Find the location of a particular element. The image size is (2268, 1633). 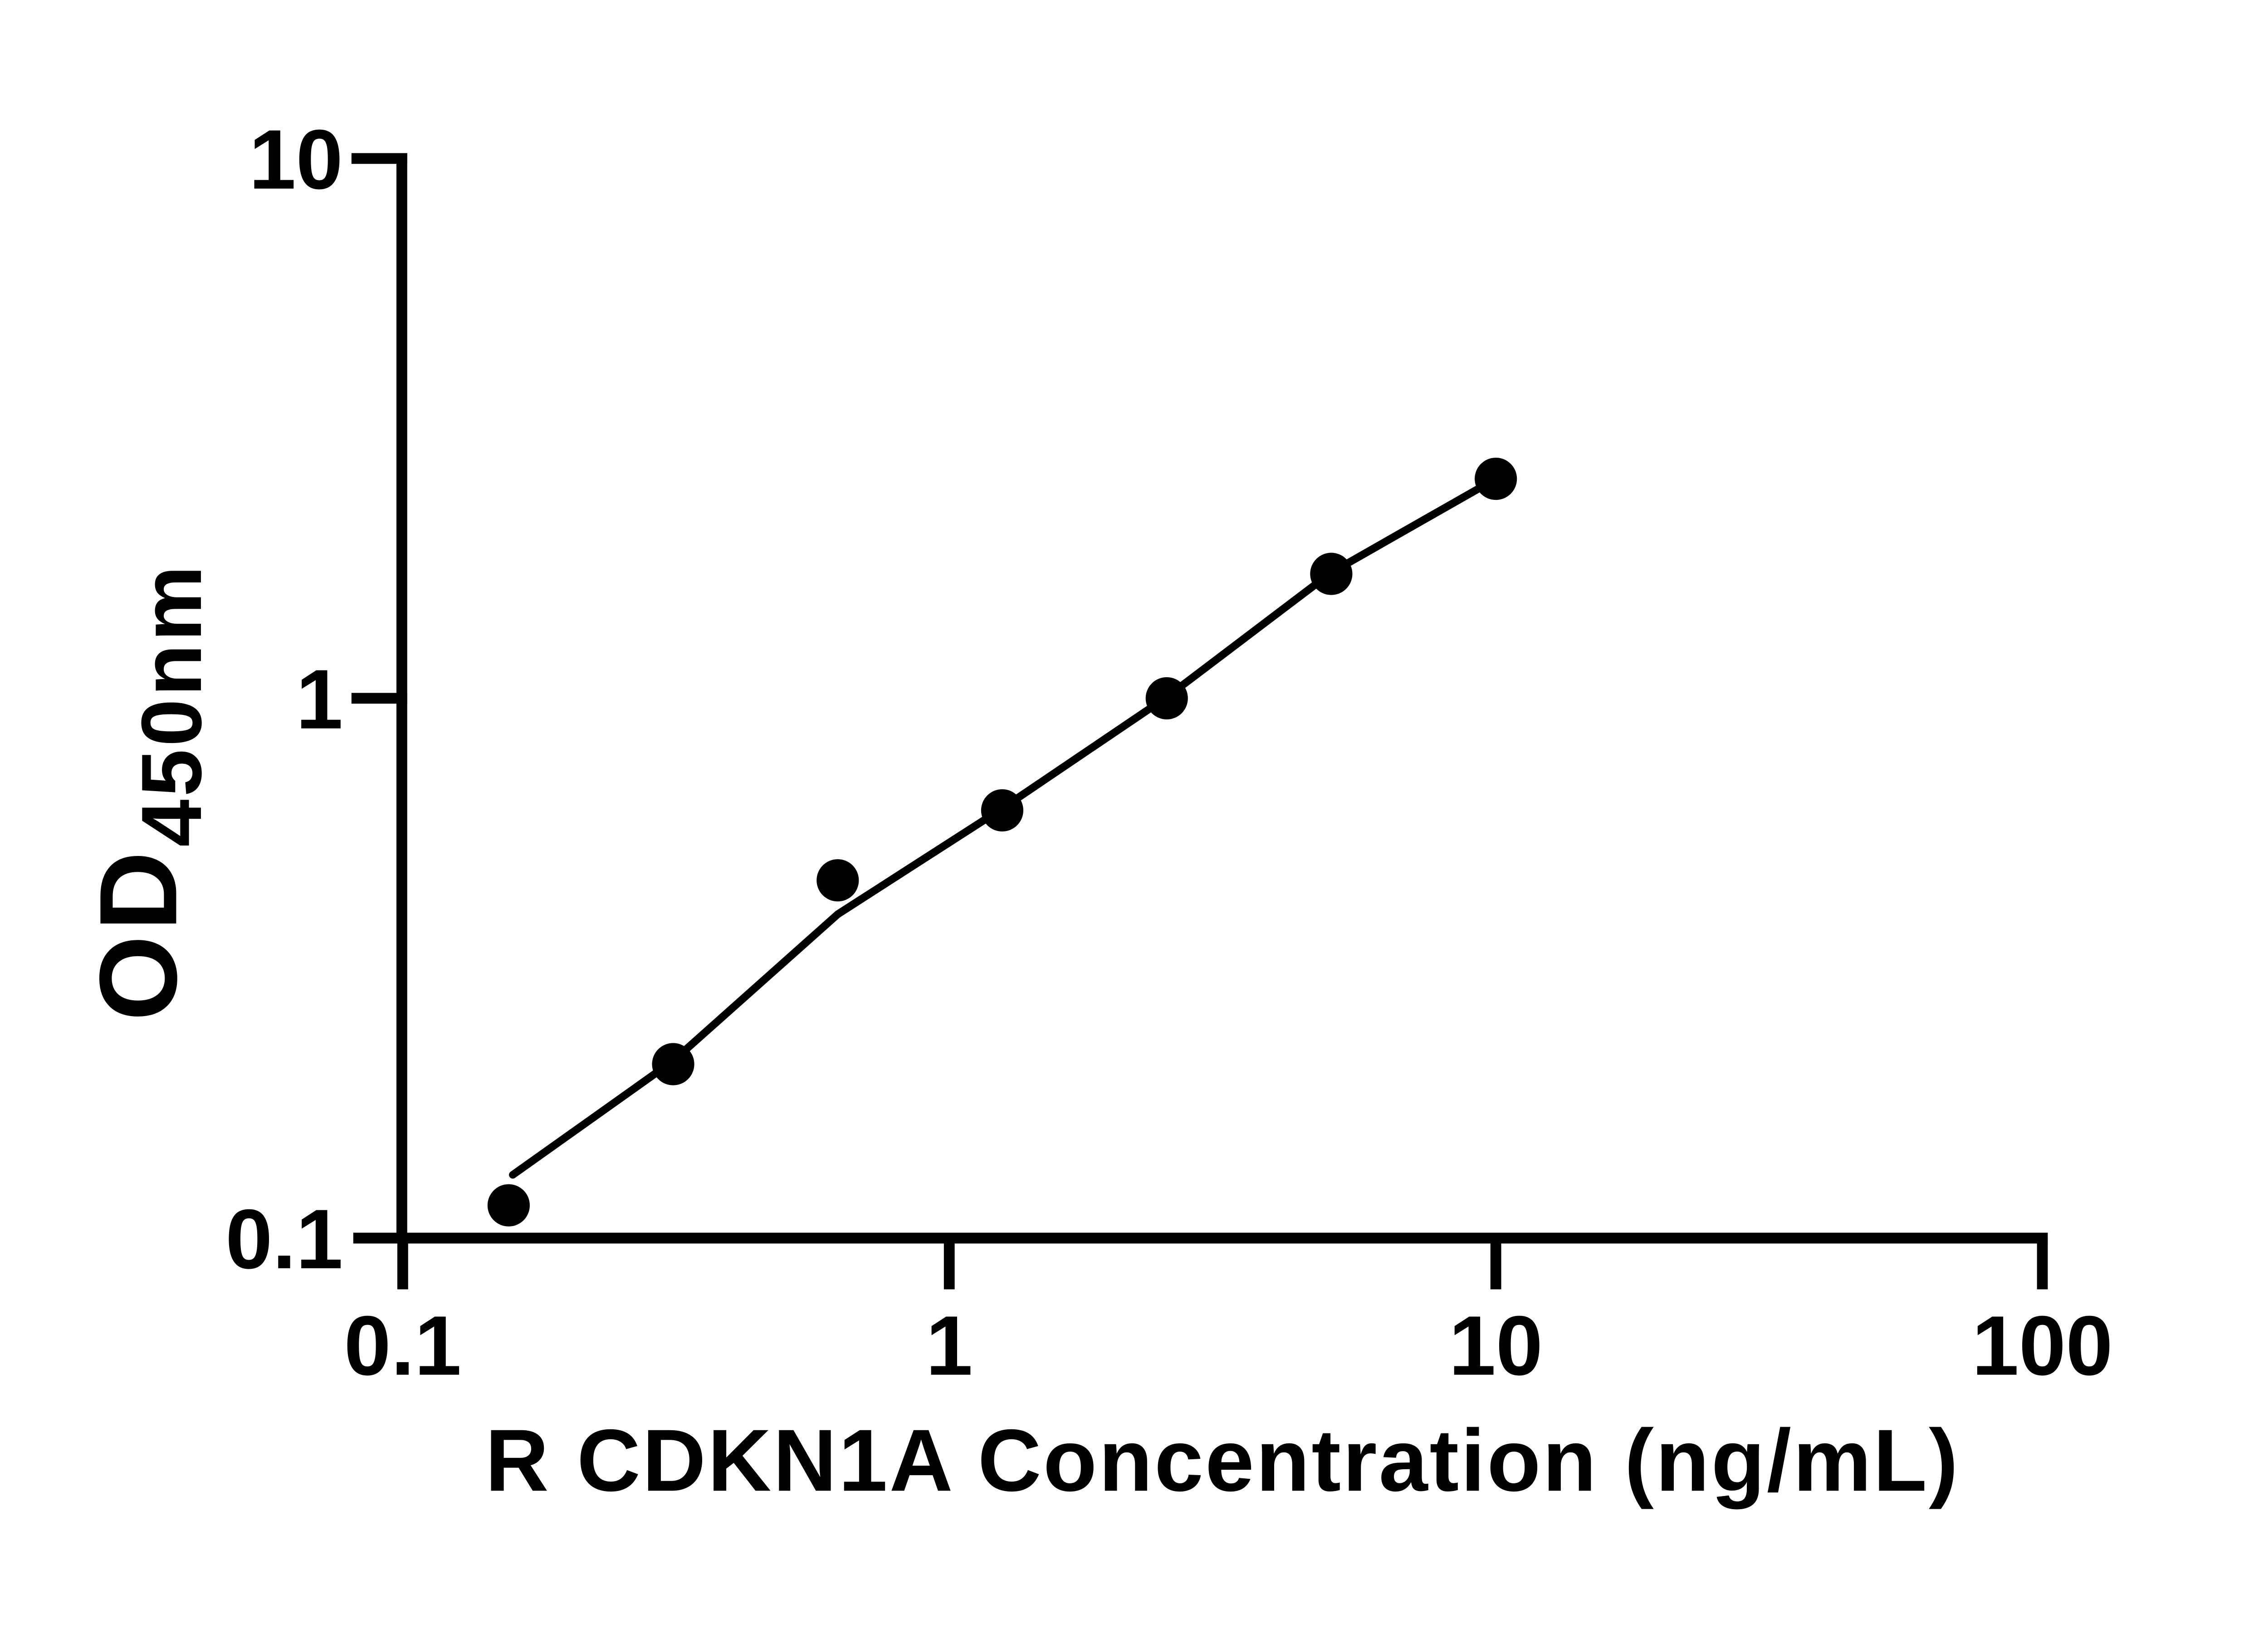

x-tick-label-100: 100 is located at coordinates (2043, 1346).